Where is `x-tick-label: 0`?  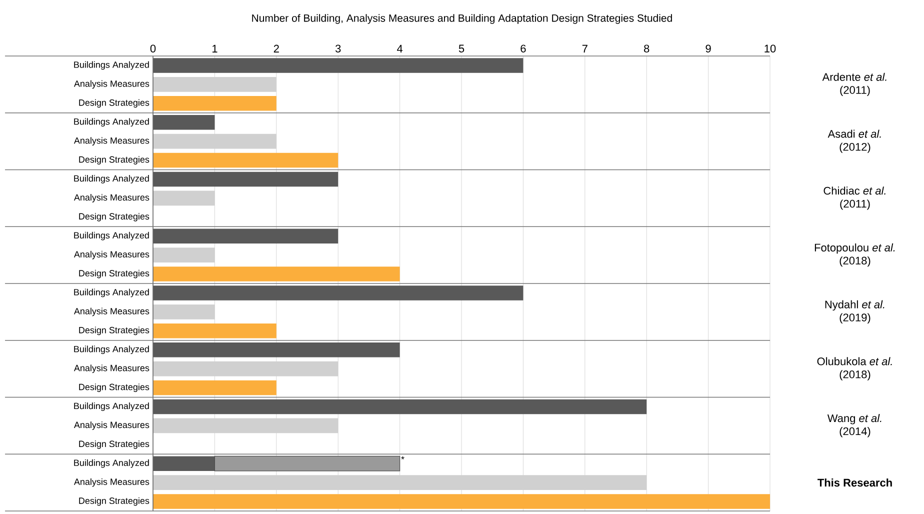 x-tick-label: 0 is located at coordinates (153, 48).